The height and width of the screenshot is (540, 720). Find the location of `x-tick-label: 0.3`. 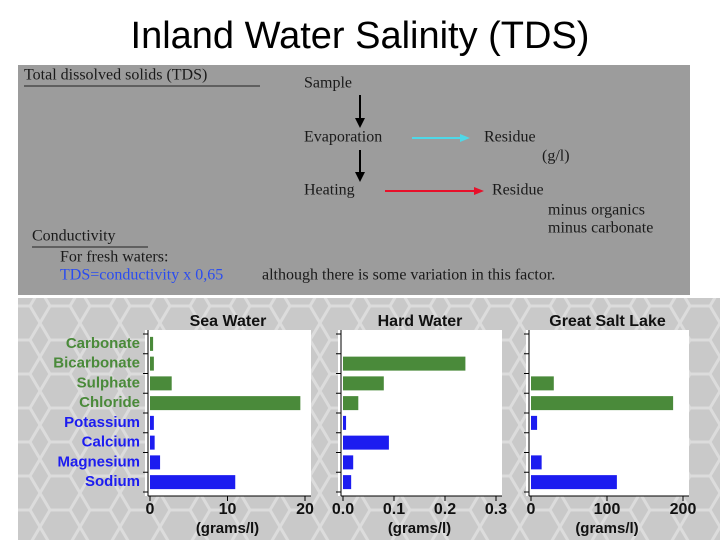

x-tick-label: 0.3 is located at coordinates (496, 509).